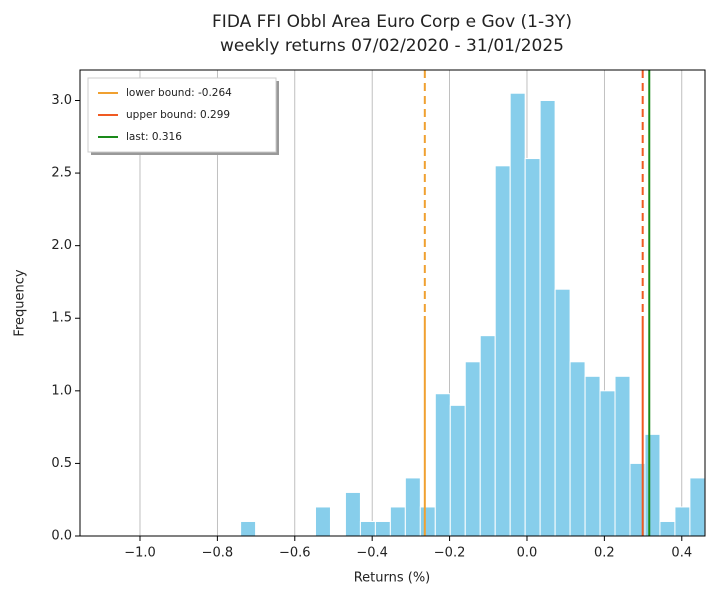 This screenshot has width=713, height=592. I want to click on x-tick-label: 0.0, so click(527, 553).